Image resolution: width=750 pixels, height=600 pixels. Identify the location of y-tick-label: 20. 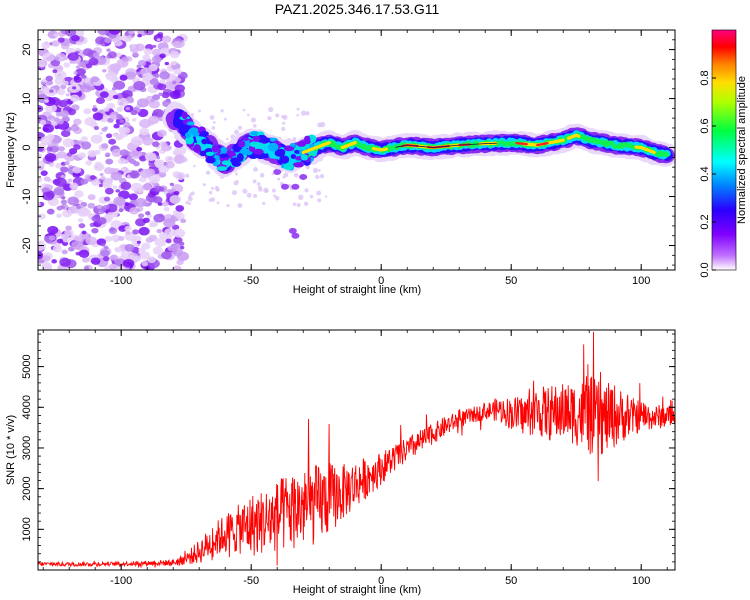
(27, 49).